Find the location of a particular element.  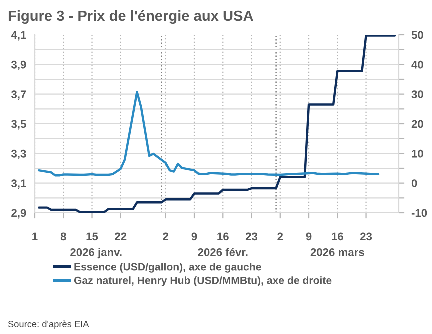

y-tick-label: 3,3 is located at coordinates (18, 155).